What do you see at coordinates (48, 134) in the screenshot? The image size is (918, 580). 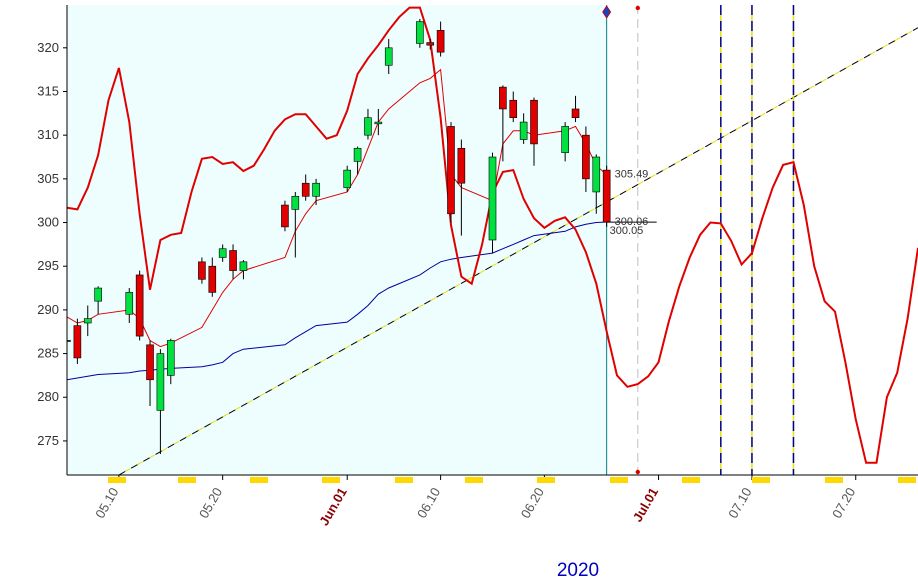 I see `y-tick-label: 310` at bounding box center [48, 134].